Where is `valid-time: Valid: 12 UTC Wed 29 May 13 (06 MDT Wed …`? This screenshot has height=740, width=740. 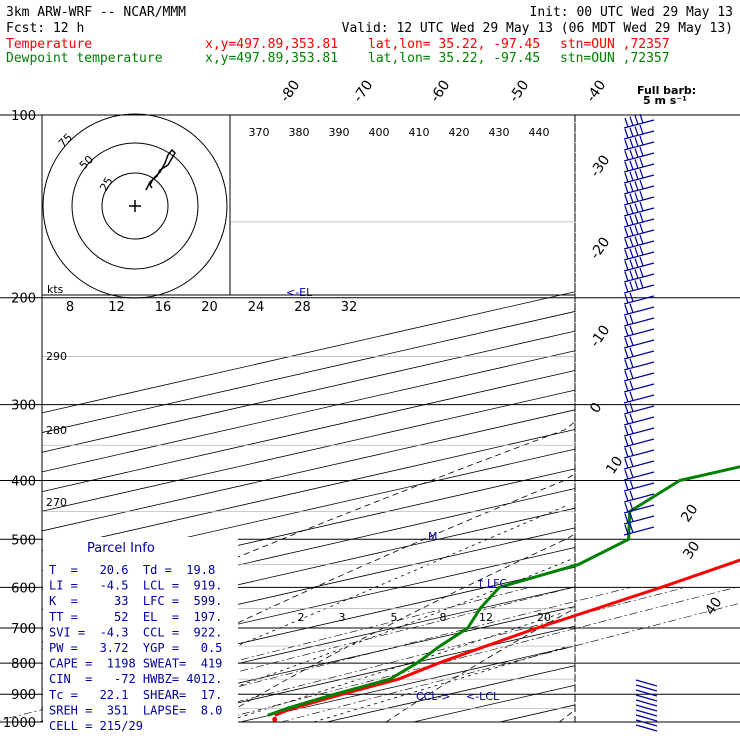 valid-time: Valid: 12 UTC Wed 29 May 13 (06 MDT Wed … is located at coordinates (537, 28).